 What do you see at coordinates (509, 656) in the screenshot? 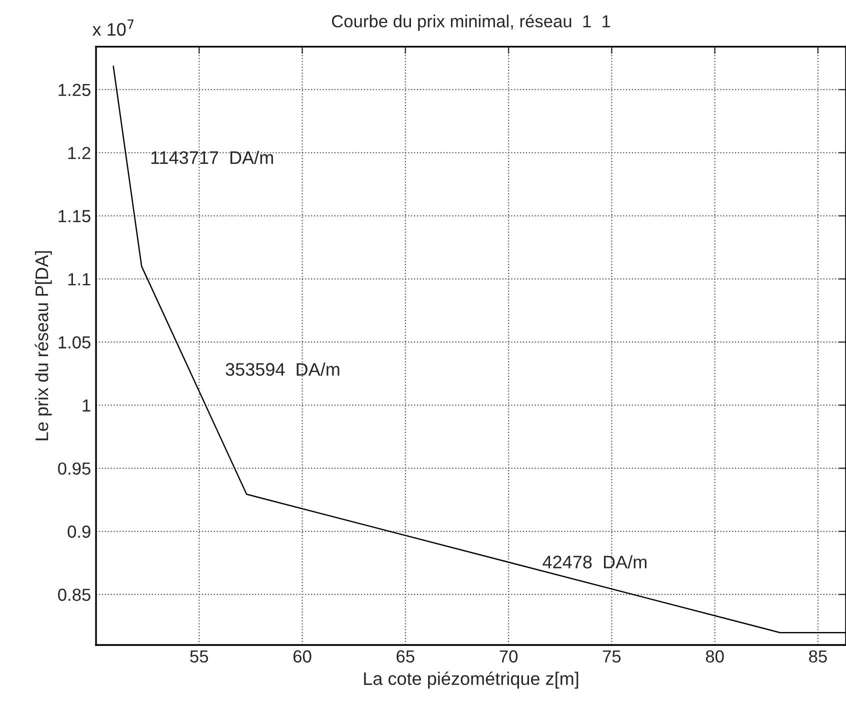
I see `x-tick-label: 70` at bounding box center [509, 656].